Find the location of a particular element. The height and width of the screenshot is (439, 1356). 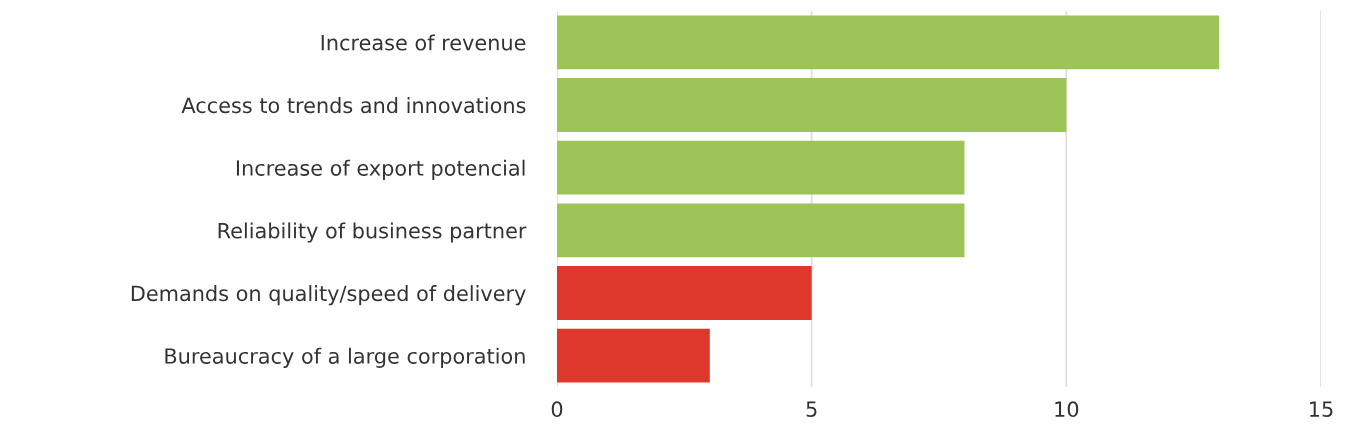

y-tick-label: Reliability of business partner is located at coordinates (372, 232).